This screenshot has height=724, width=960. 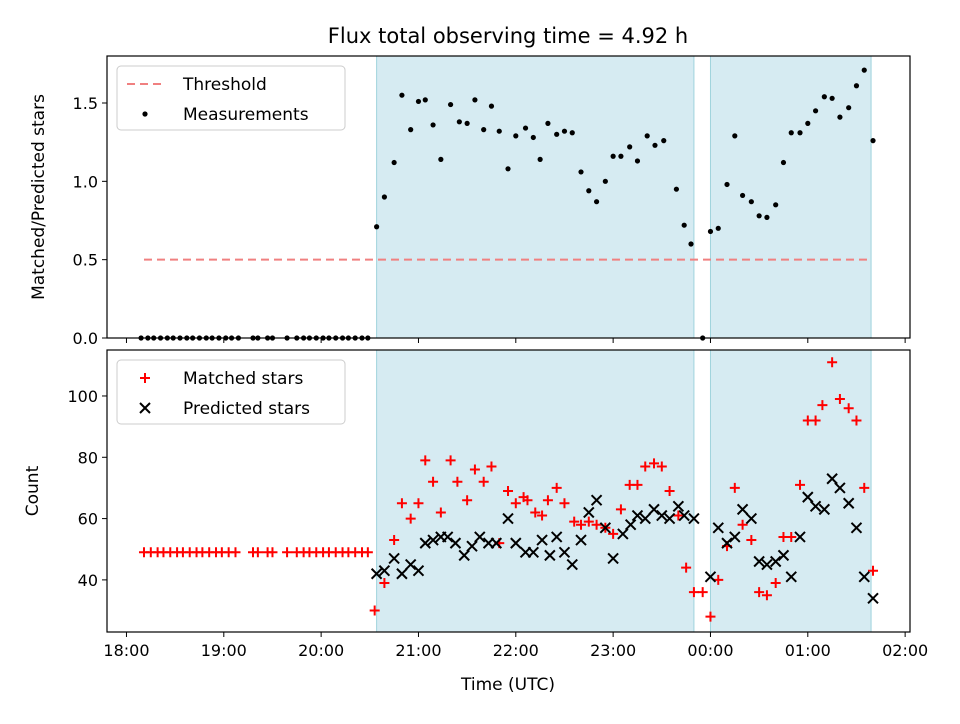 What do you see at coordinates (85, 103) in the screenshot?
I see `y-tick-label: 1.5` at bounding box center [85, 103].